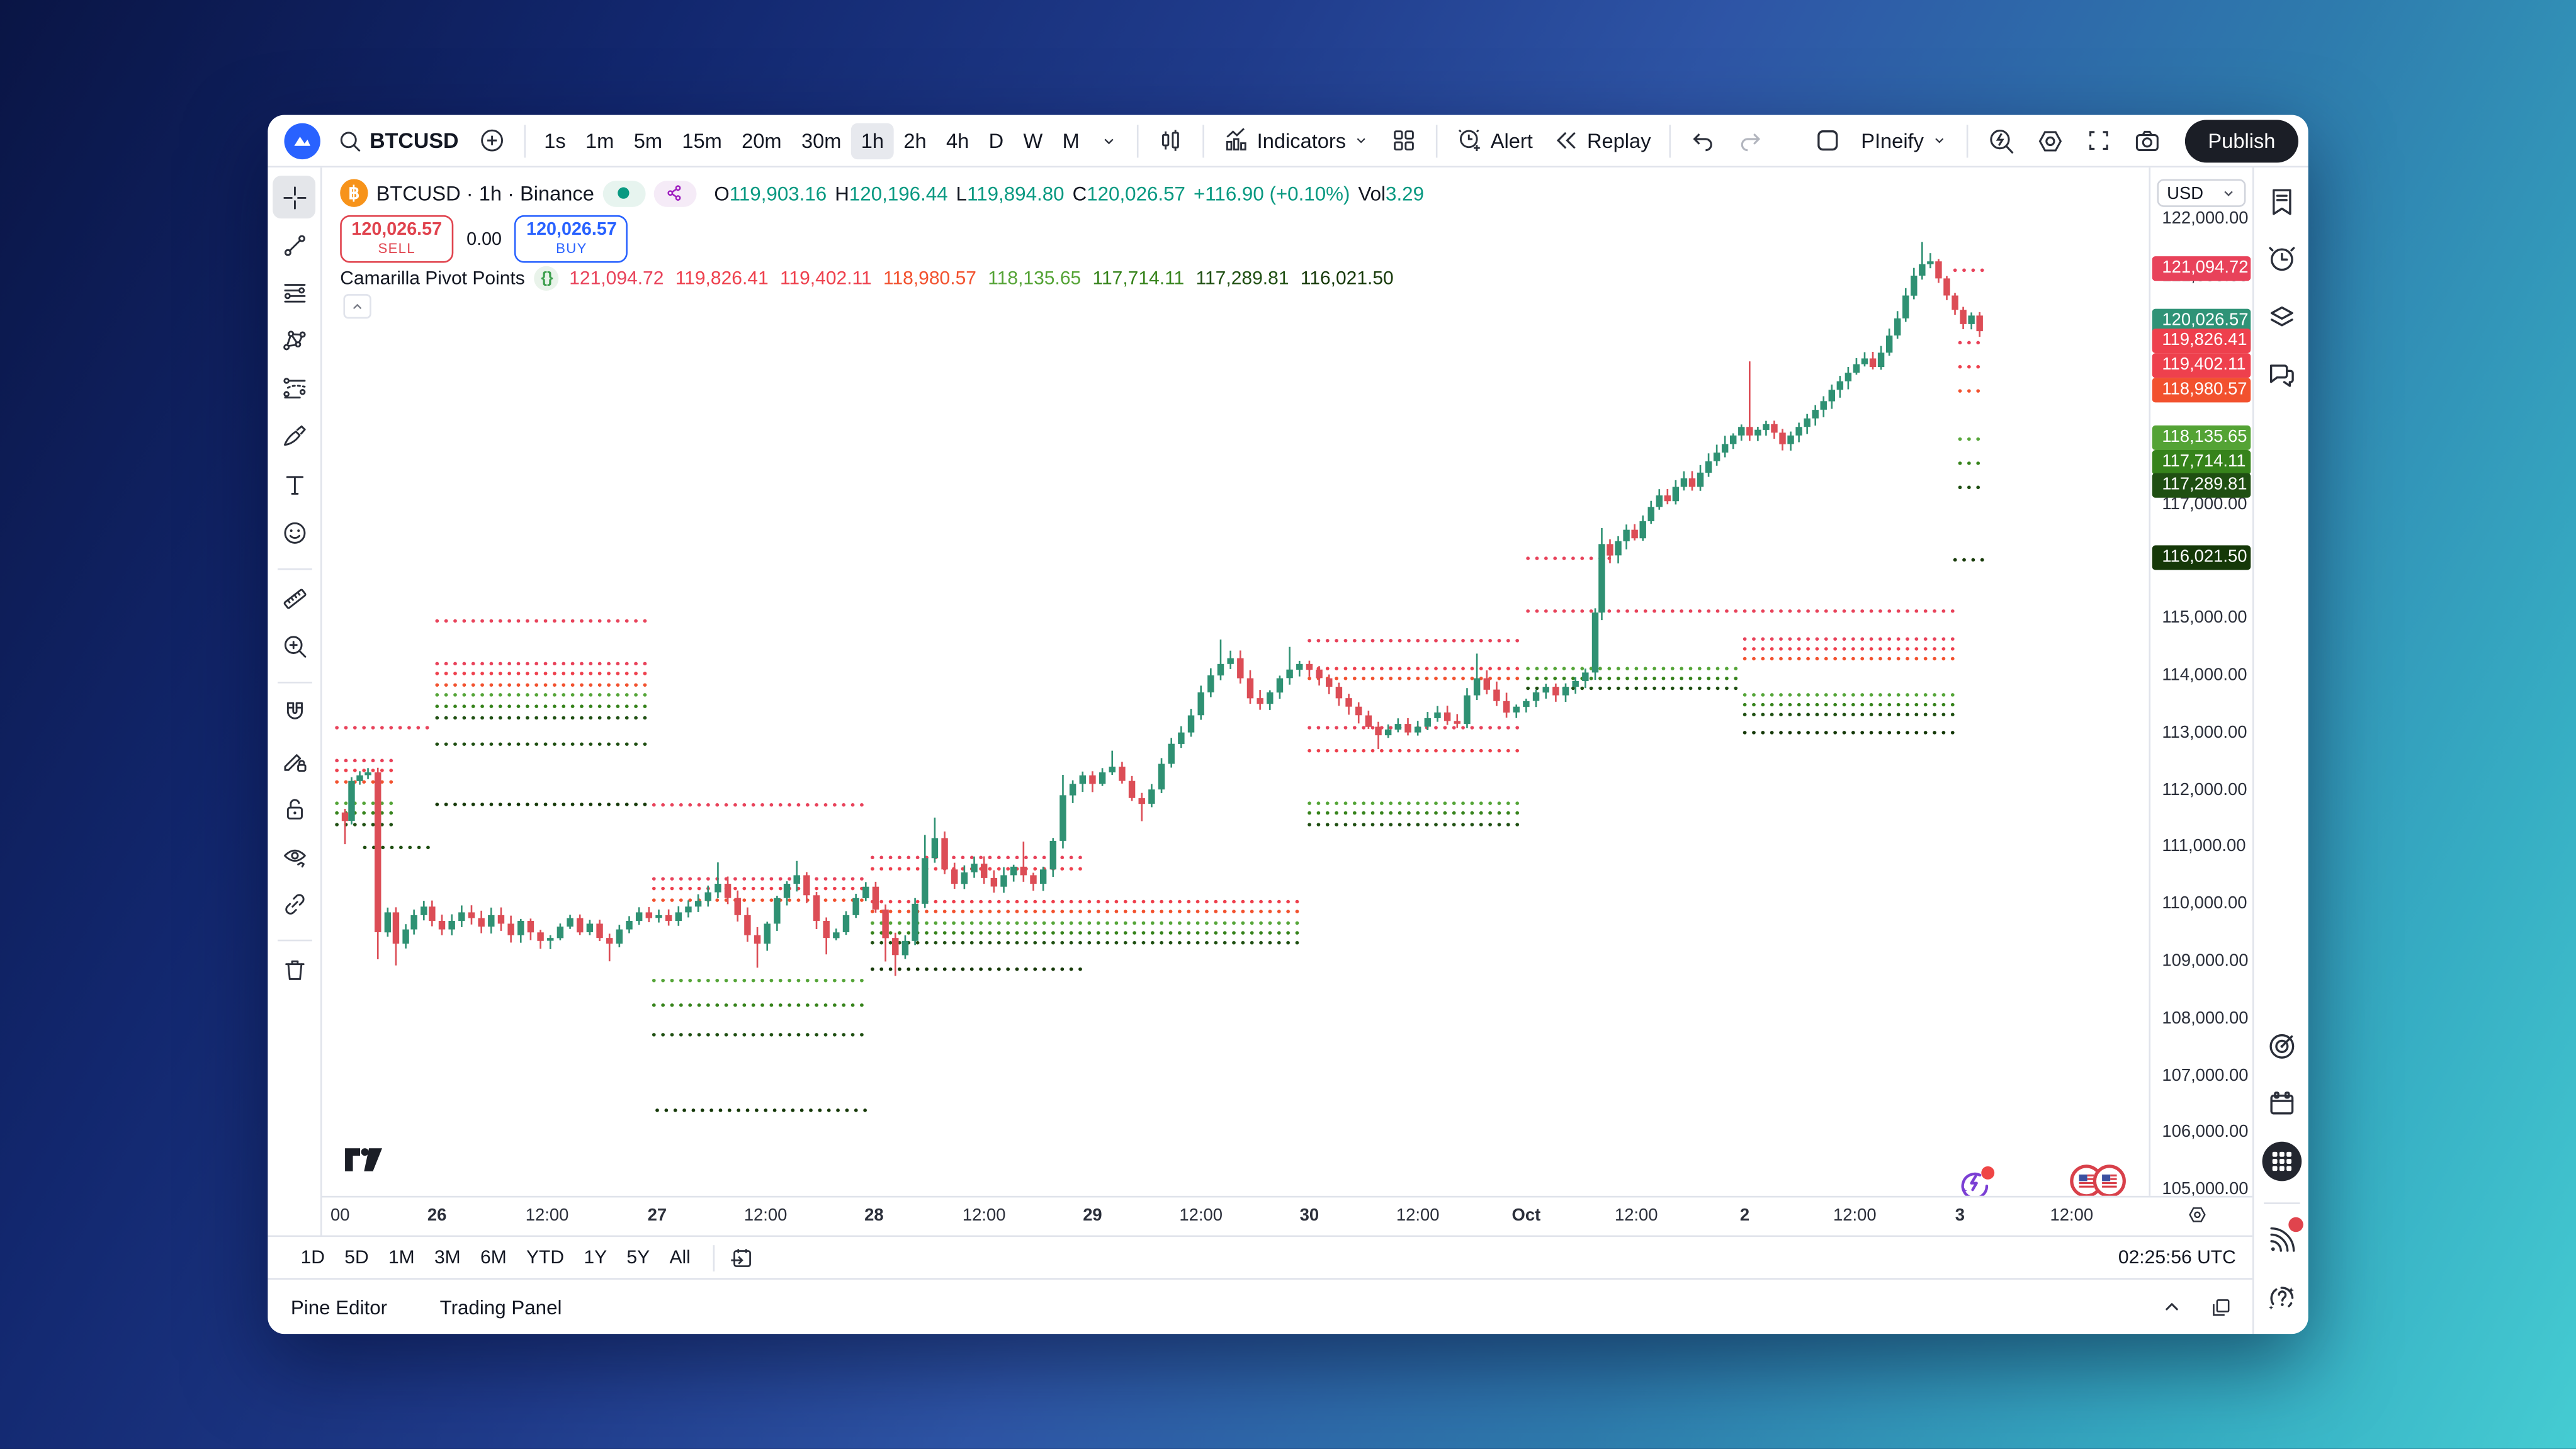 The image size is (2576, 1449). I want to click on price-tick: 114,000.00, so click(2204, 675).